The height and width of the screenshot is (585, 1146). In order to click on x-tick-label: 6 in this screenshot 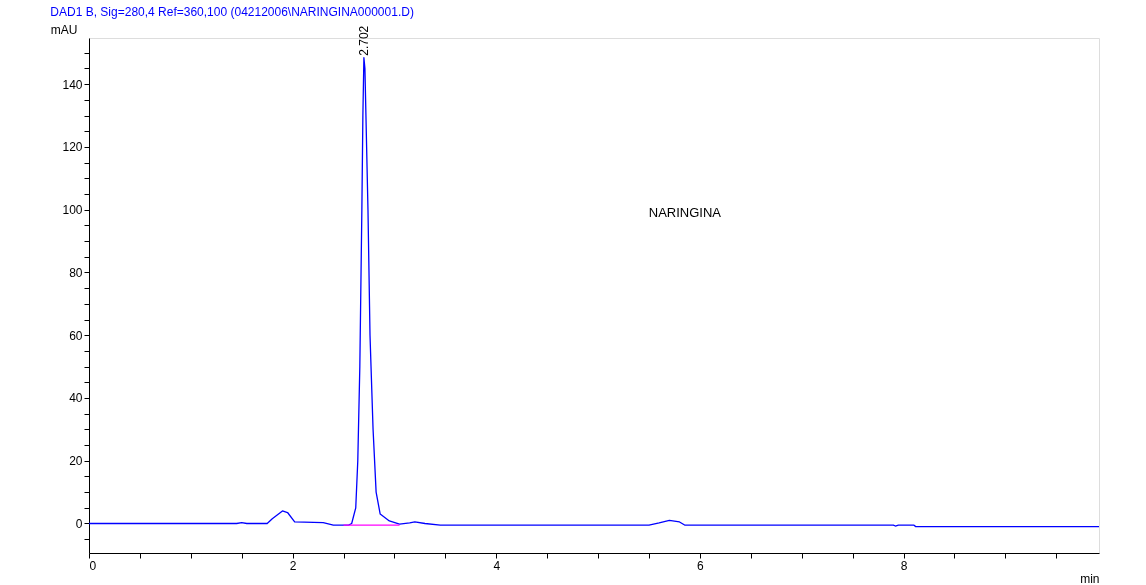, I will do `click(701, 565)`.